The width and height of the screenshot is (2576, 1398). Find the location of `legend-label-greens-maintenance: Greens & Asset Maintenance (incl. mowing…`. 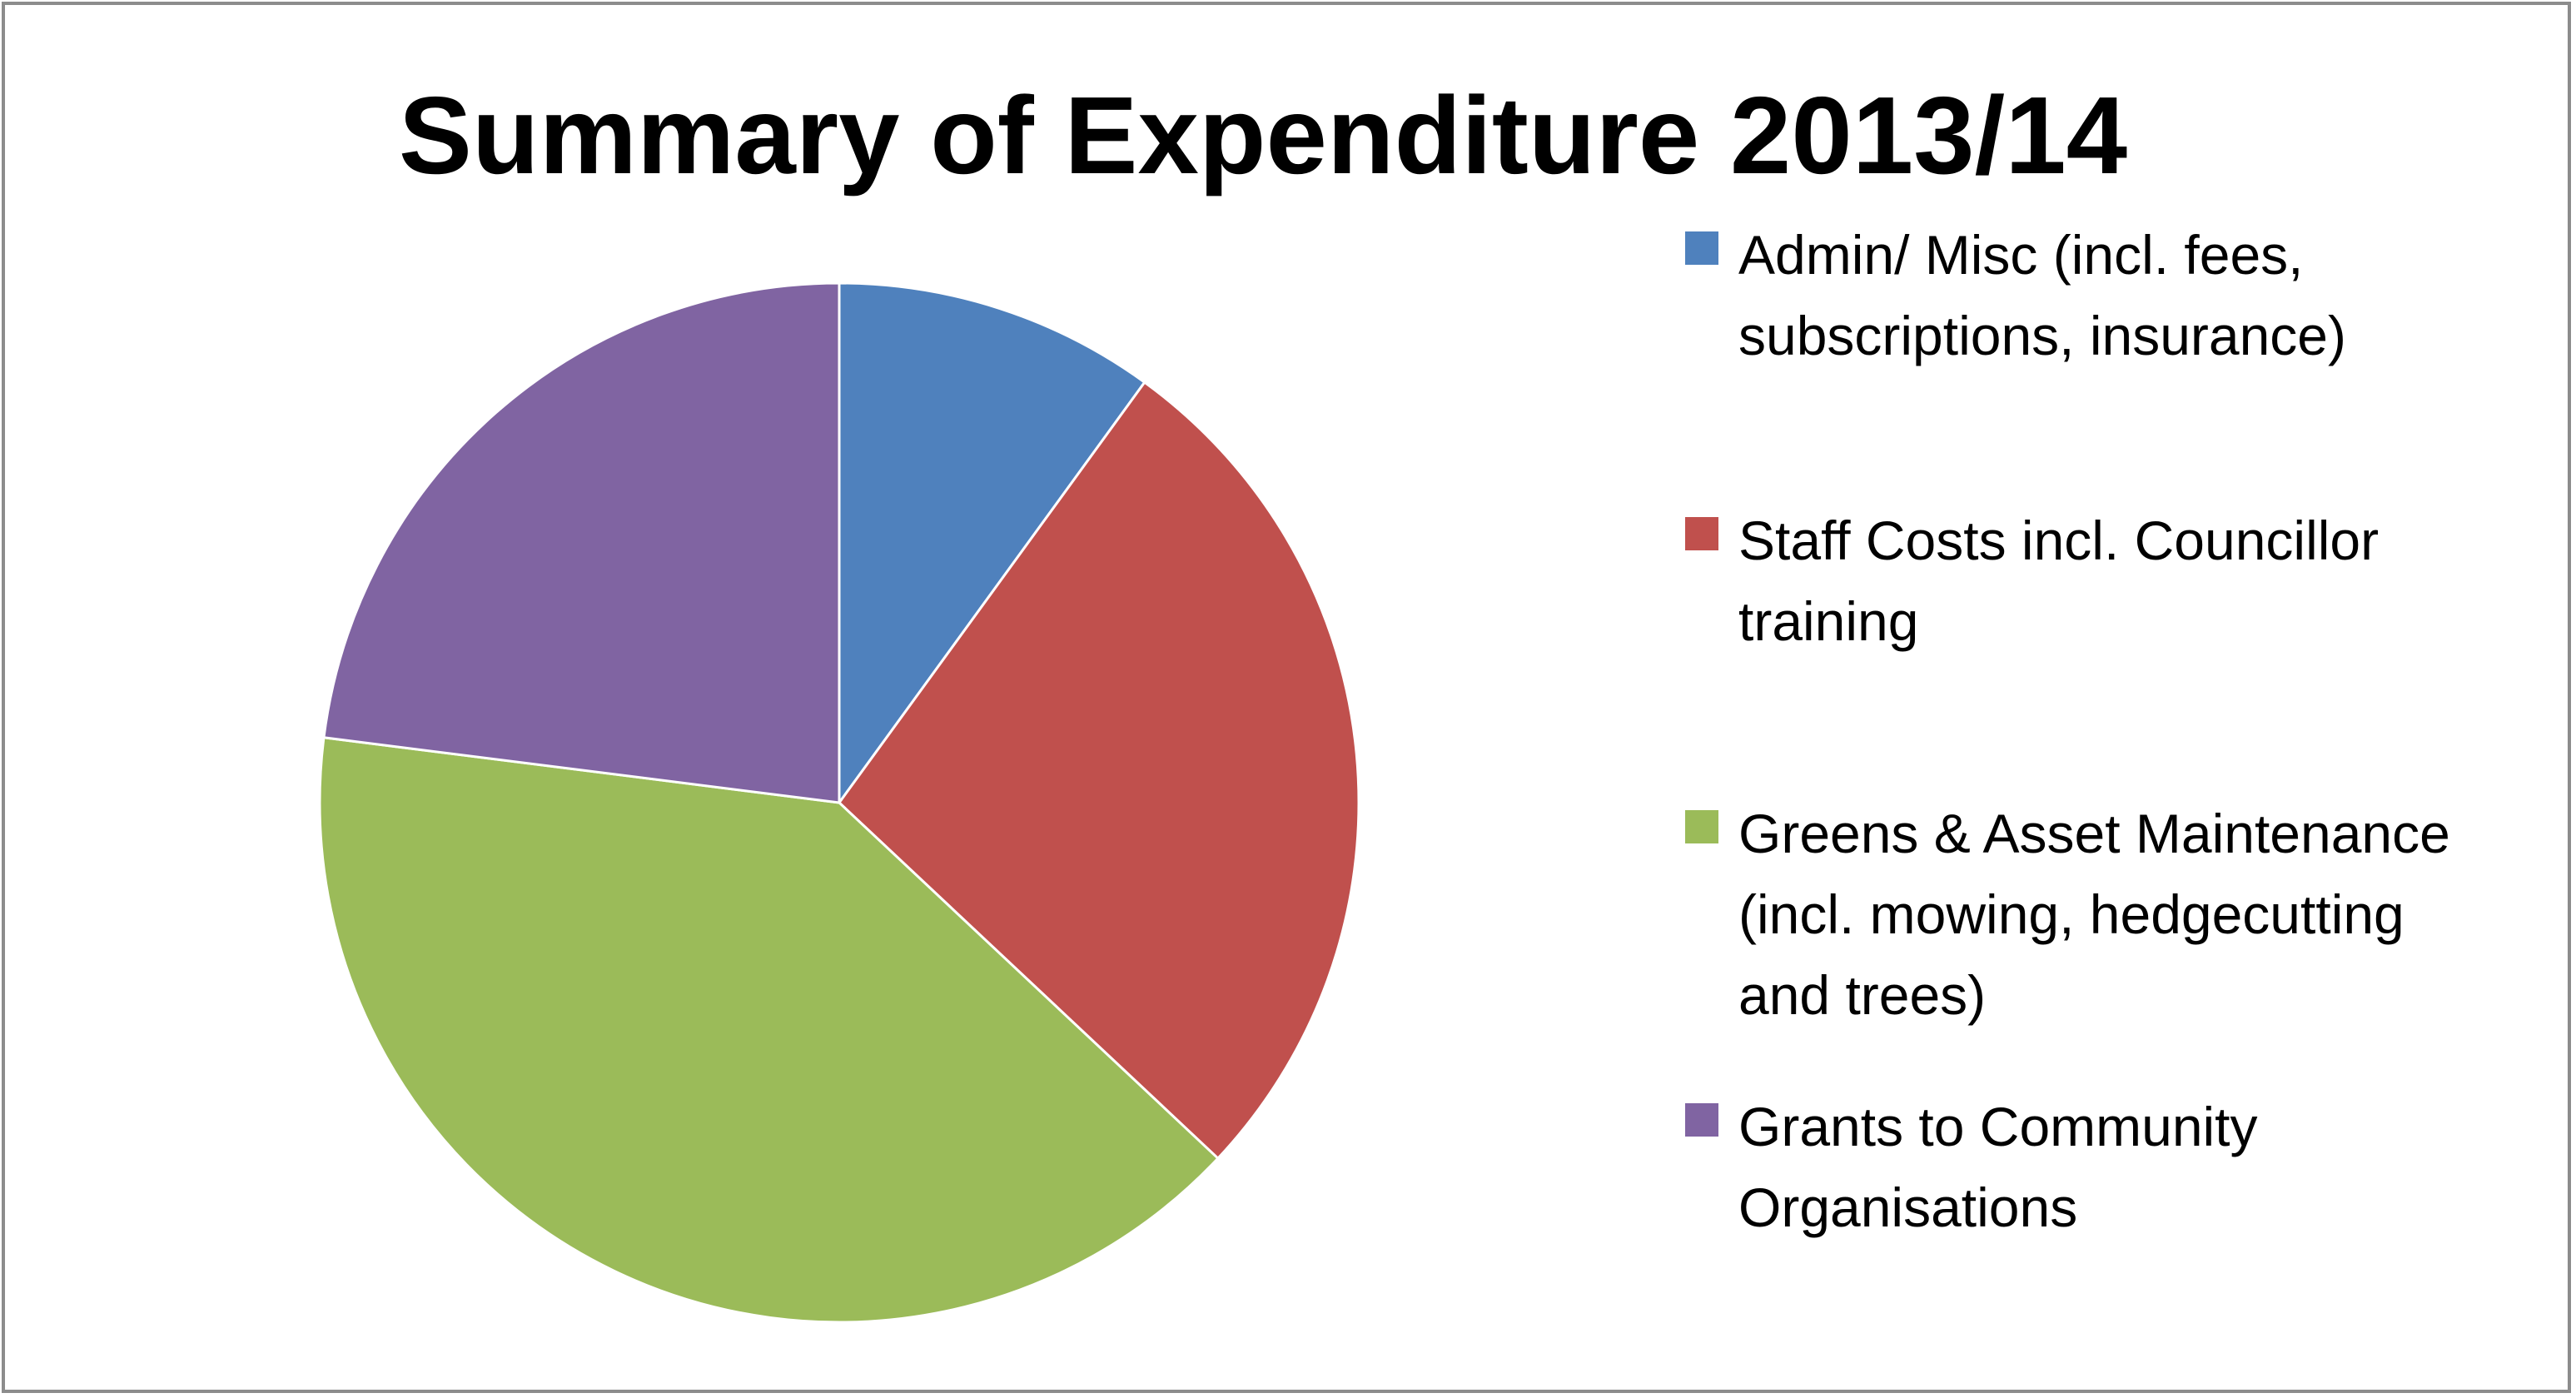

legend-label-greens-maintenance: Greens & Asset Maintenance (incl. mowing… is located at coordinates (2094, 915).